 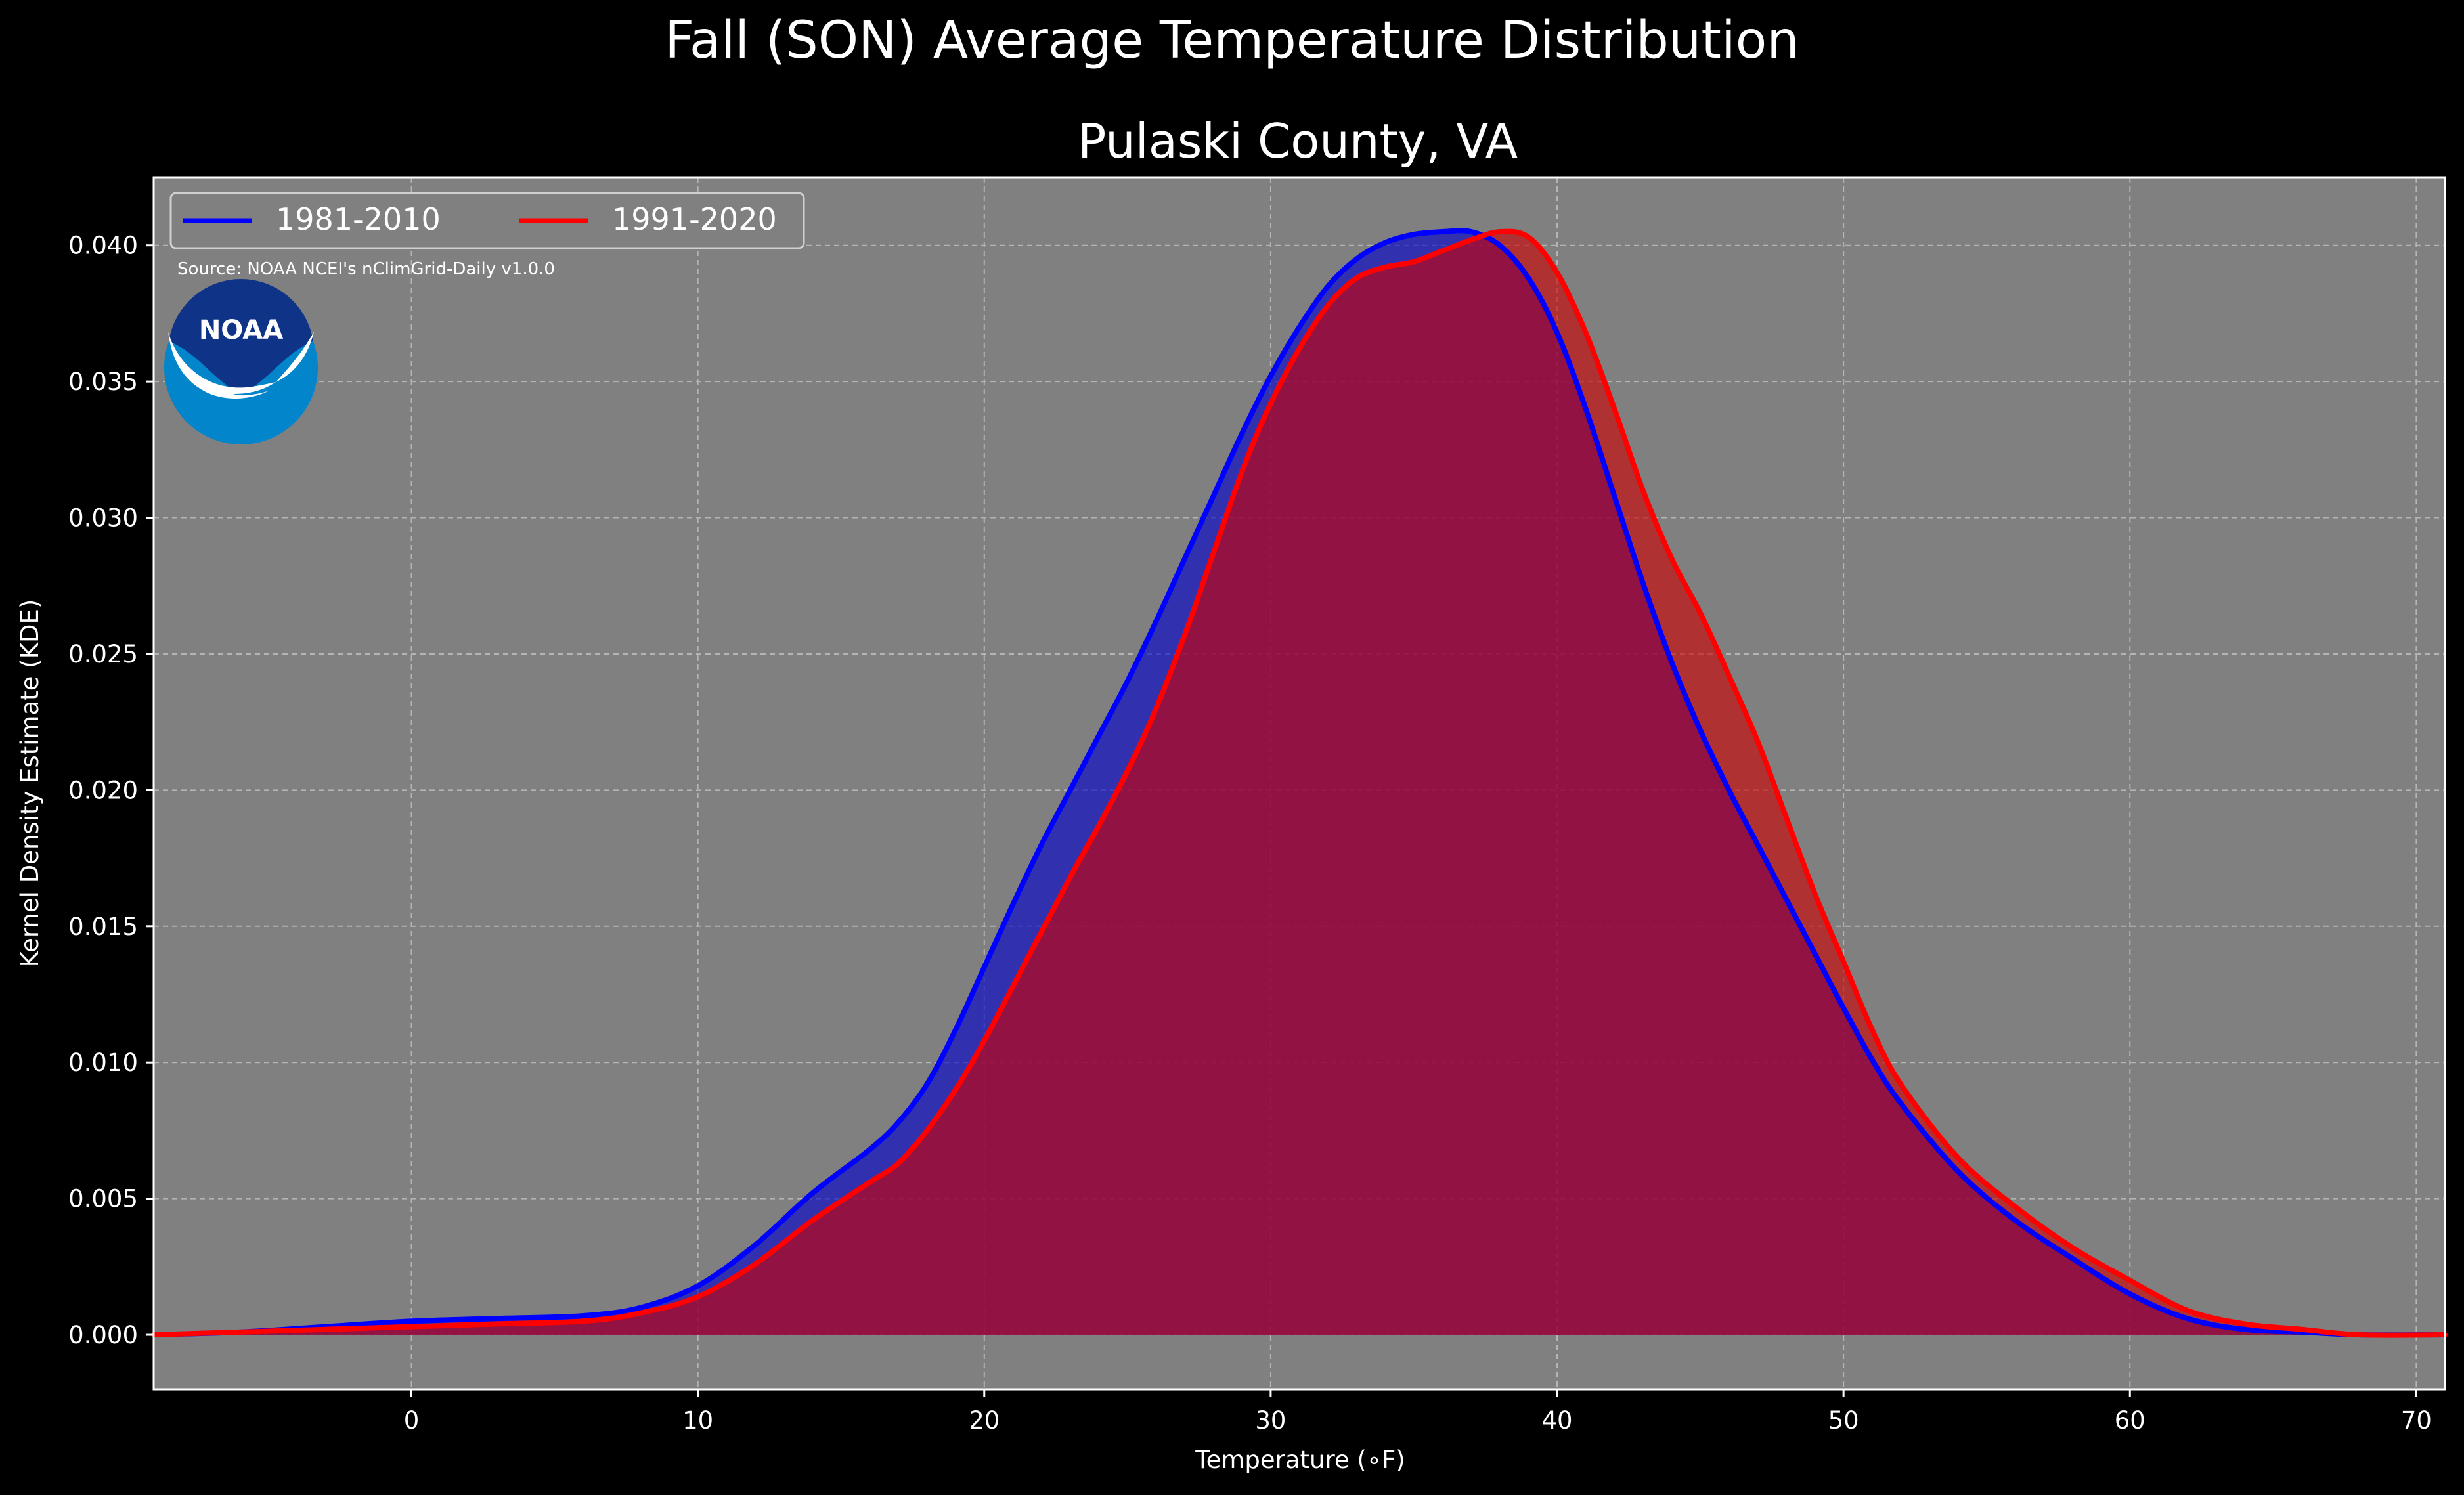 I want to click on legend: 1981-2010 1991-2020, so click(x=487, y=220).